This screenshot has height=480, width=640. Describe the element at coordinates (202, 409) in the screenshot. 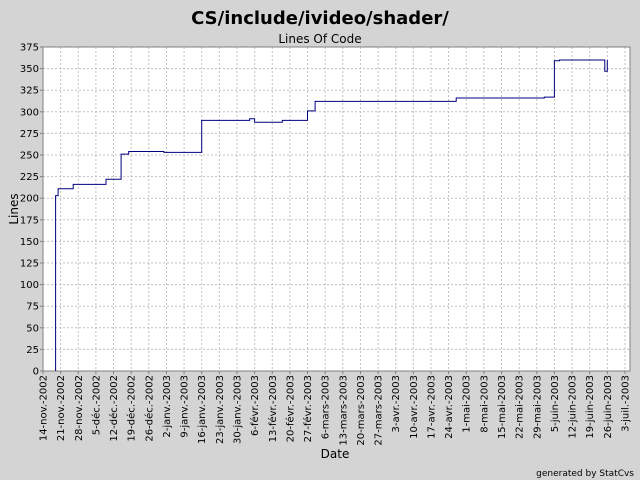

I see `x-tick-label: 16-janv.-2003` at that location.